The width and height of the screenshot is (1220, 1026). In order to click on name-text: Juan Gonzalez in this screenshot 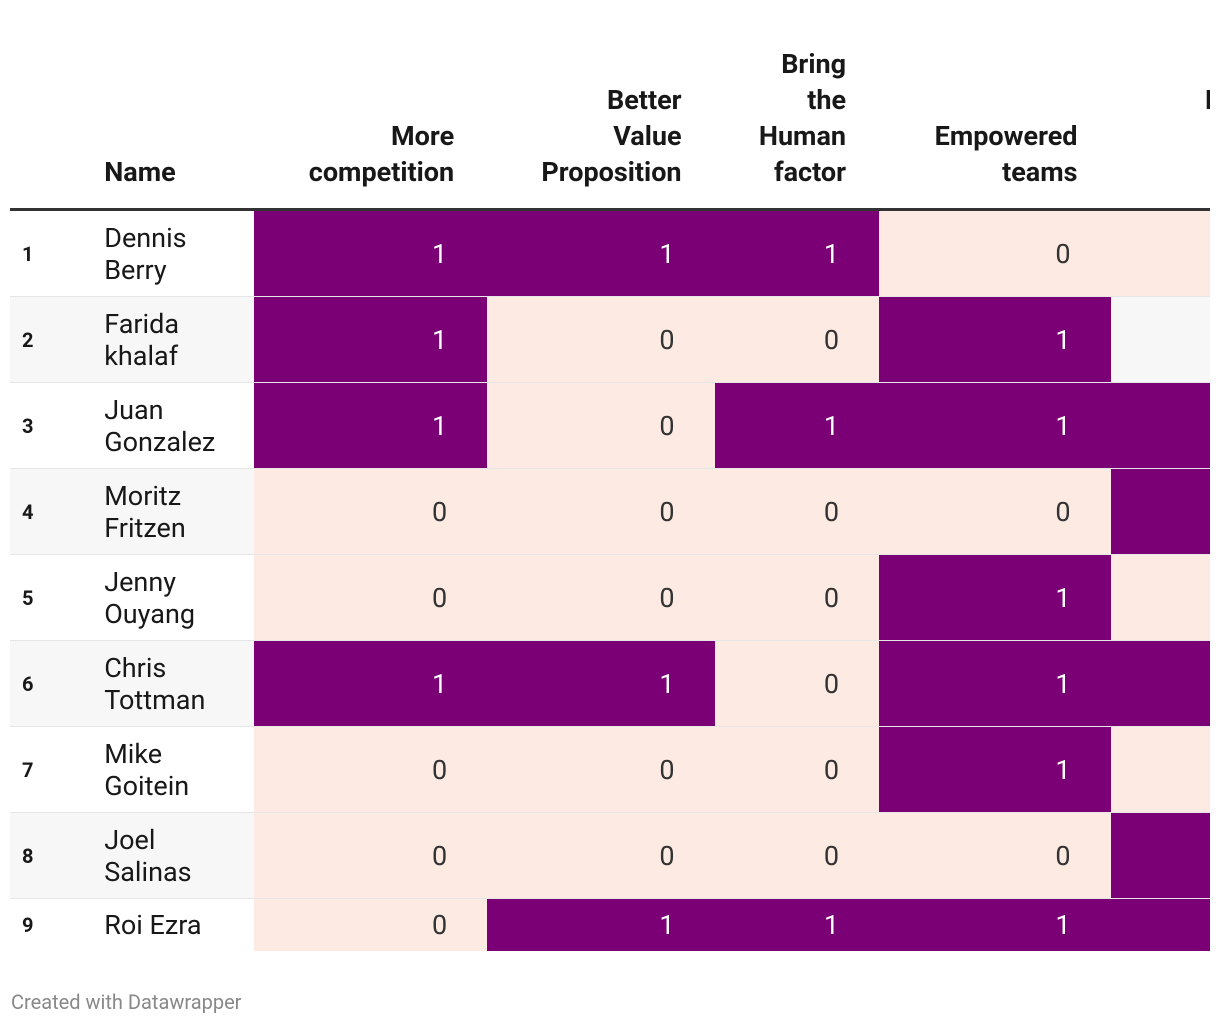, I will do `click(160, 425)`.